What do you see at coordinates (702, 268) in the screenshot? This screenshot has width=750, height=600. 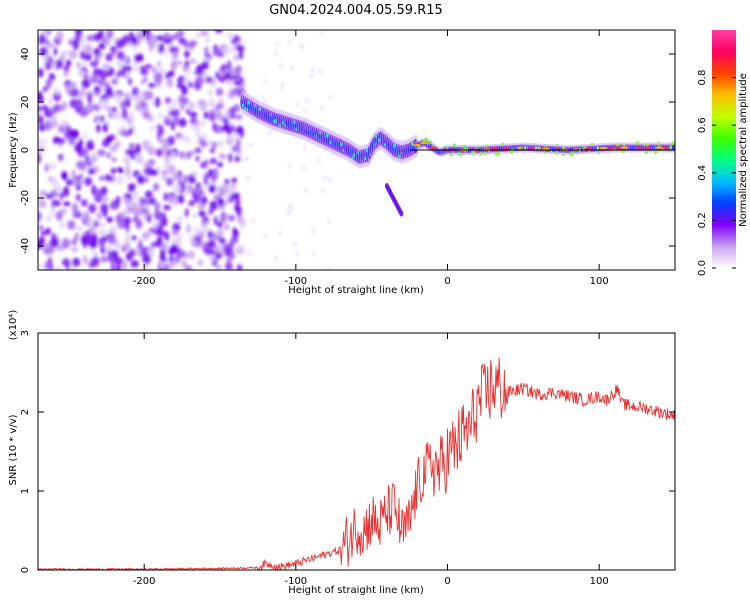 I see `colorbar-tick-label: 0.0` at bounding box center [702, 268].